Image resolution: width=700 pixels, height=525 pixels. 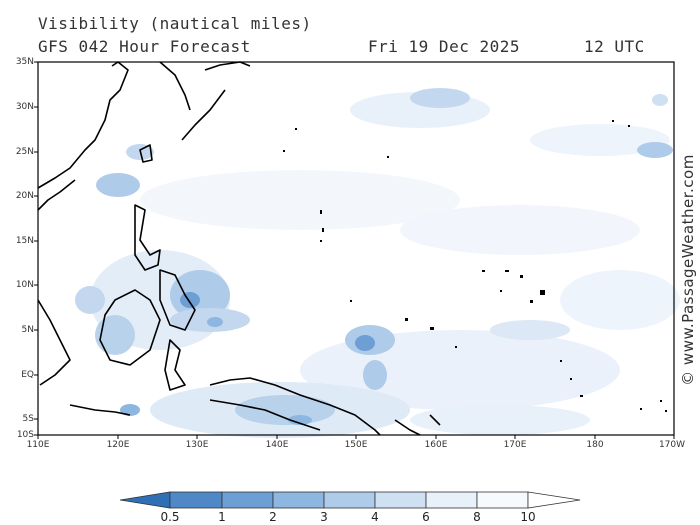 What do you see at coordinates (25, 435) in the screenshot?
I see `lat-label-10s: 10S` at bounding box center [25, 435].